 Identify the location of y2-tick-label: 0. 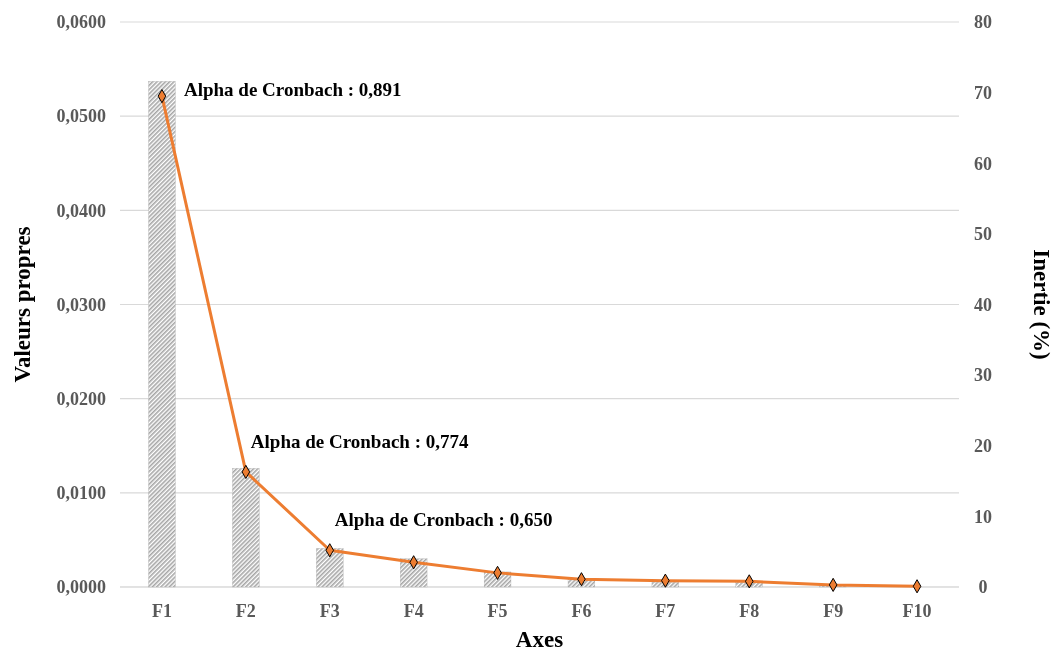
(983, 587).